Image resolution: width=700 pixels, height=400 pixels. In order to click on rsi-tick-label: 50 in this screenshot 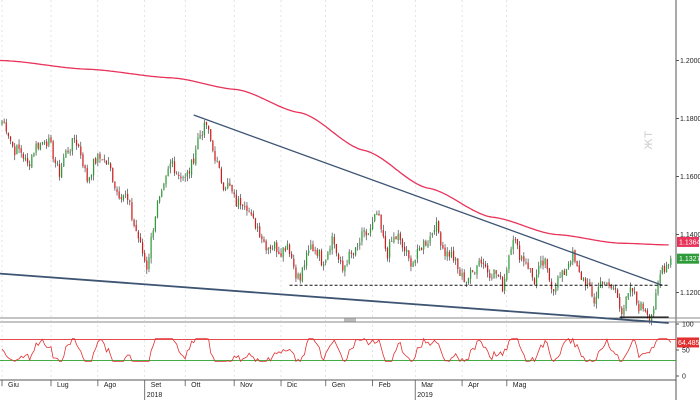, I will do `click(686, 351)`.